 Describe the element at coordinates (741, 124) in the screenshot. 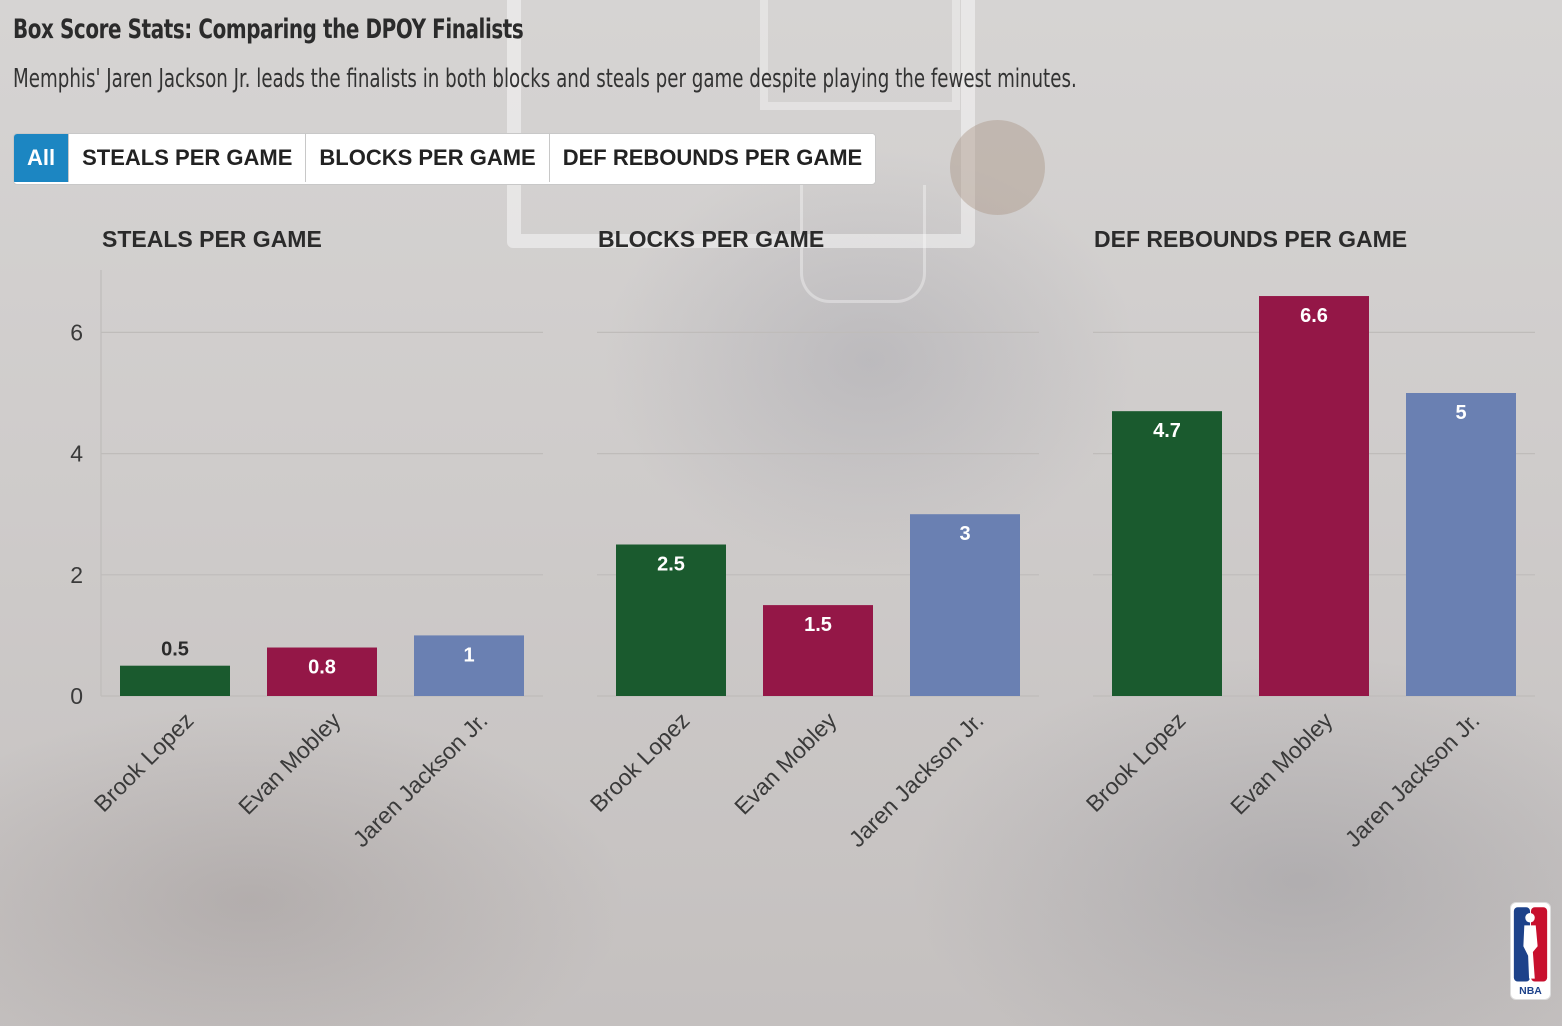

I see `backboard-shape` at that location.